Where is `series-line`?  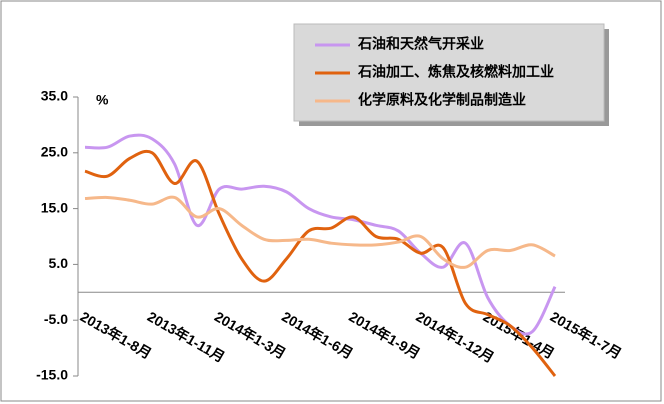
series-line is located at coordinates (320, 232).